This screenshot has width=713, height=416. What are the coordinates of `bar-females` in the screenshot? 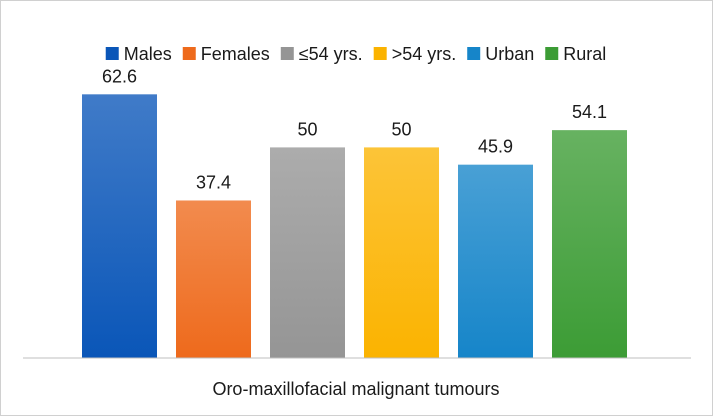 It's located at (213, 279).